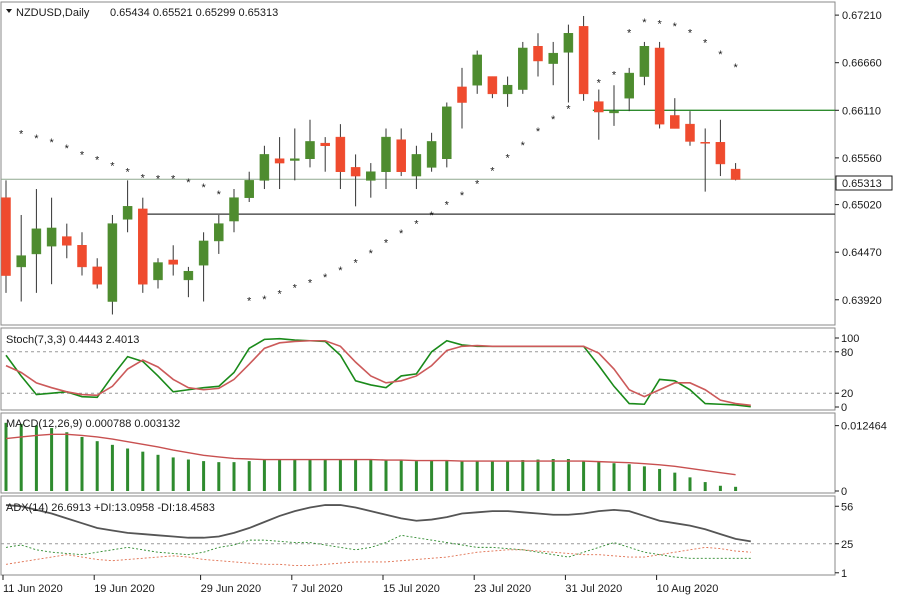 This screenshot has height=600, width=900. What do you see at coordinates (593, 589) in the screenshot?
I see `time-tick-label: 31 Jul 2020` at bounding box center [593, 589].